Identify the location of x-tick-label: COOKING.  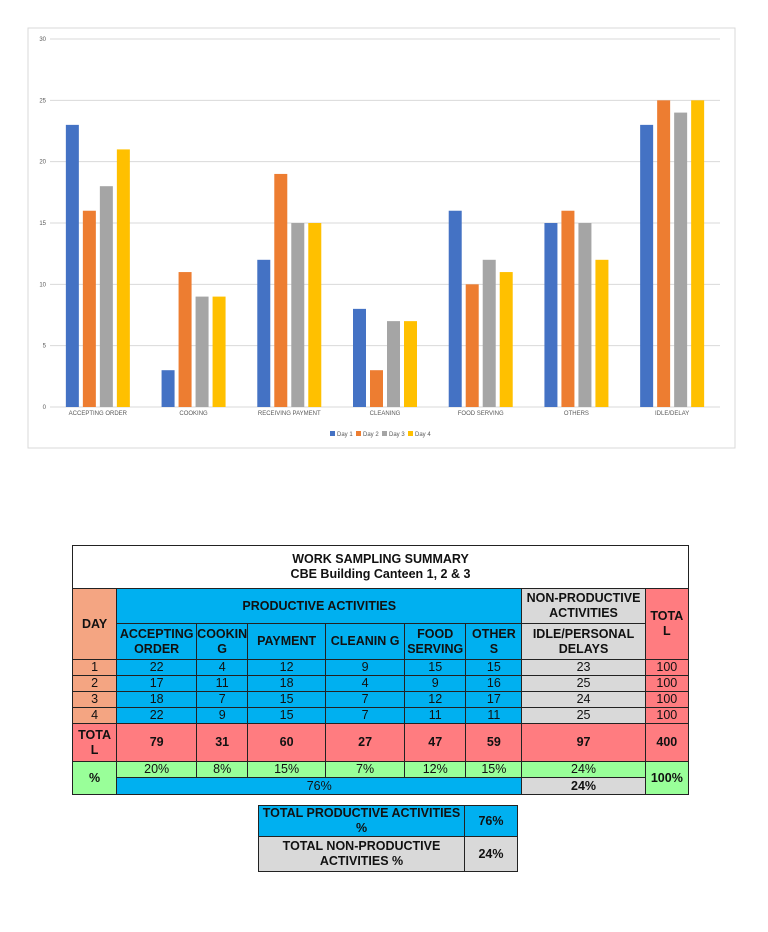
(193, 414).